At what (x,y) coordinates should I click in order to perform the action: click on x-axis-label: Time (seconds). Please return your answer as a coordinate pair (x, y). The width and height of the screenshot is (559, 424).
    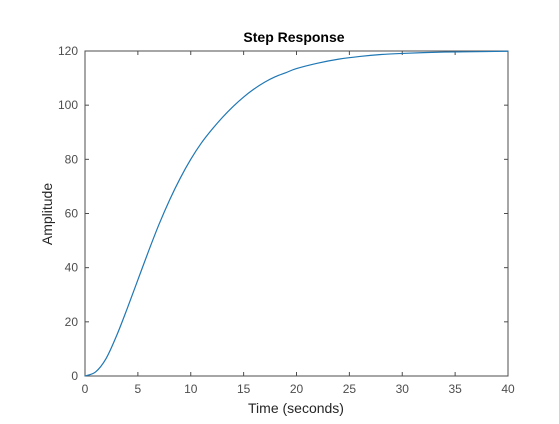
    Looking at the image, I should click on (296, 408).